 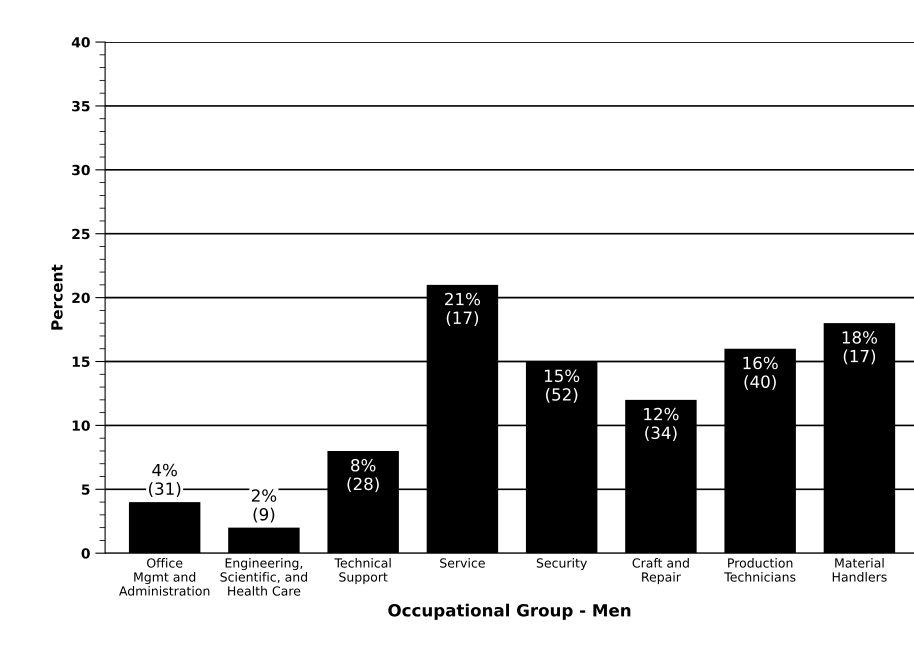 What do you see at coordinates (81, 234) in the screenshot?
I see `y-tick-label: 25` at bounding box center [81, 234].